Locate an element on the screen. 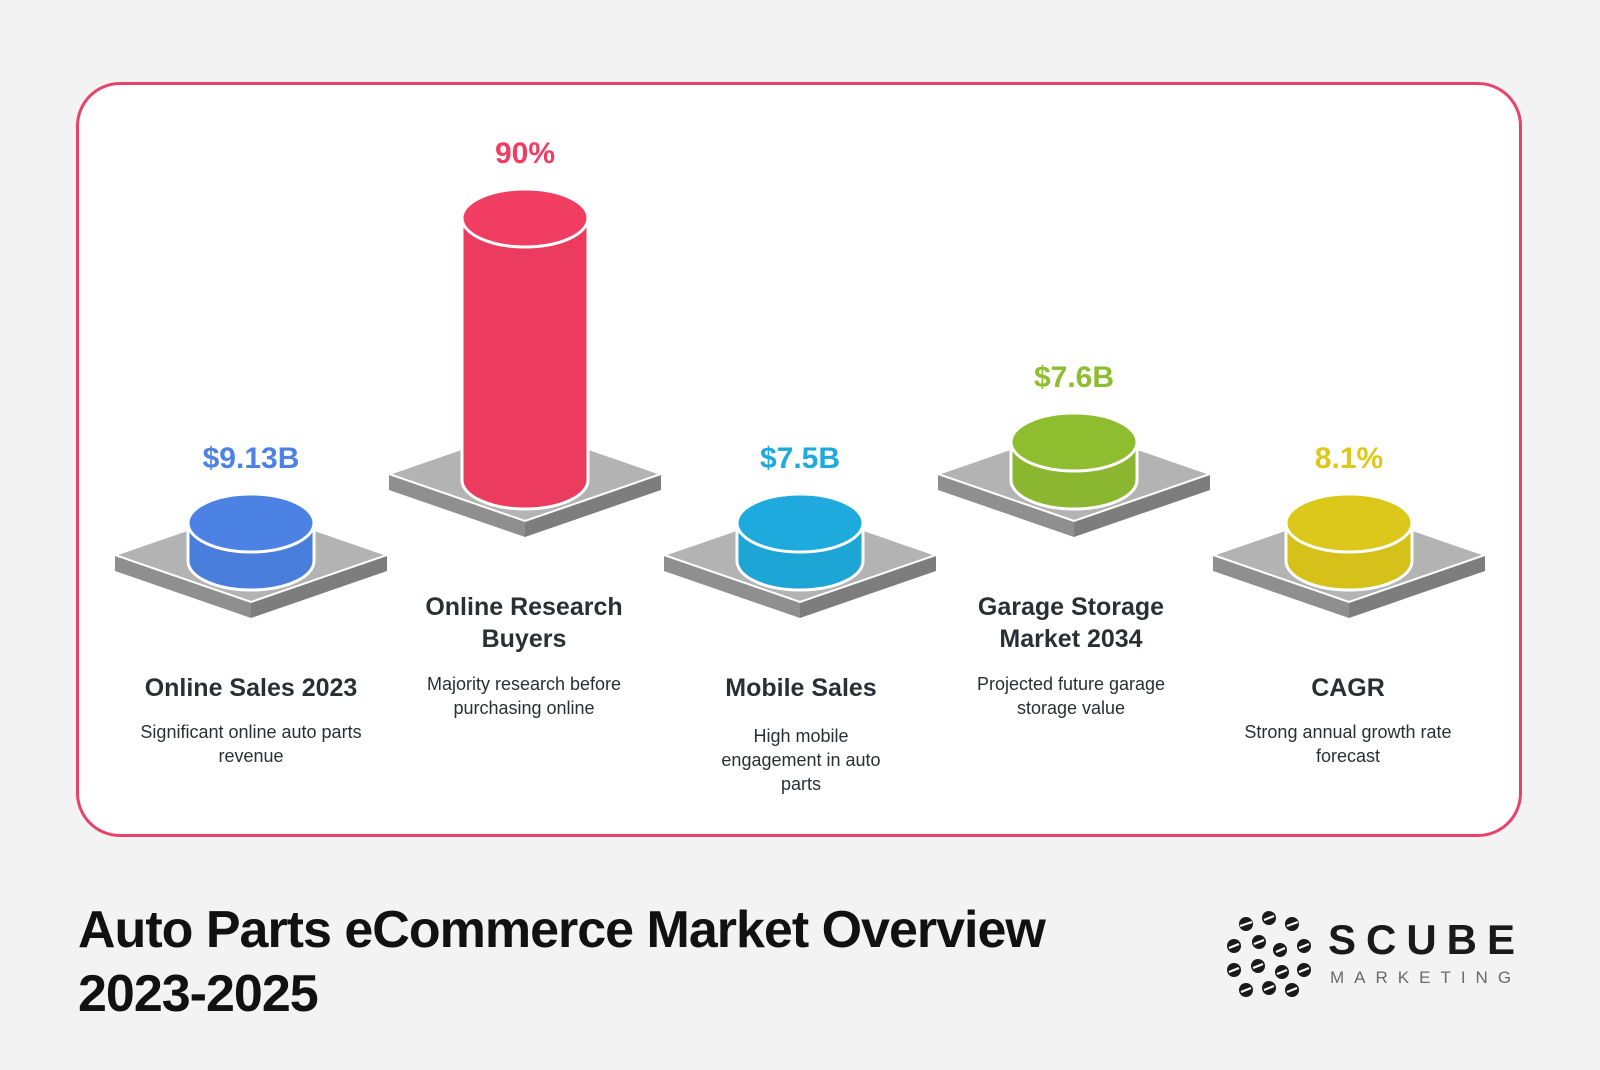  item-desc-online-sales: Significant online auto parts revenue is located at coordinates (251, 744).